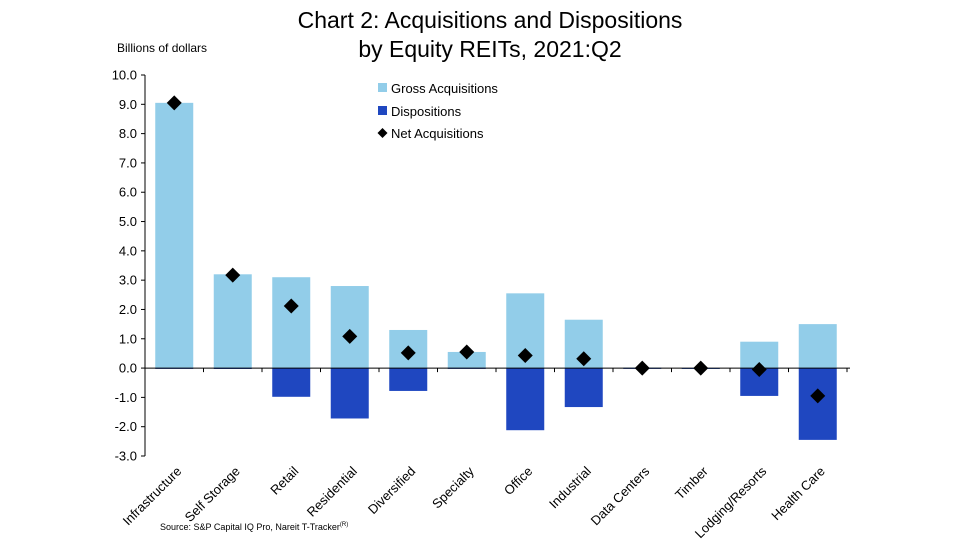 The height and width of the screenshot is (551, 980). Describe the element at coordinates (128, 309) in the screenshot. I see `y-tick-label-8: 2.0` at that location.